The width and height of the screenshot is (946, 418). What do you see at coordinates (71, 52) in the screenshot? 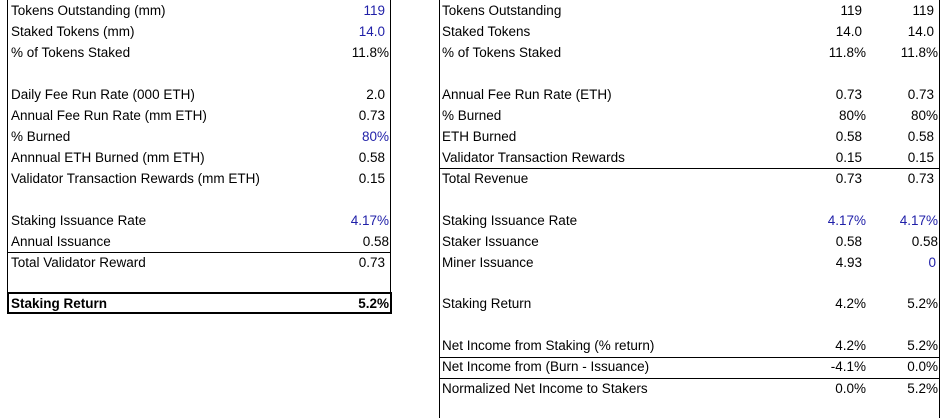
I see `left-label-pct-staked: % of Tokens Staked` at bounding box center [71, 52].